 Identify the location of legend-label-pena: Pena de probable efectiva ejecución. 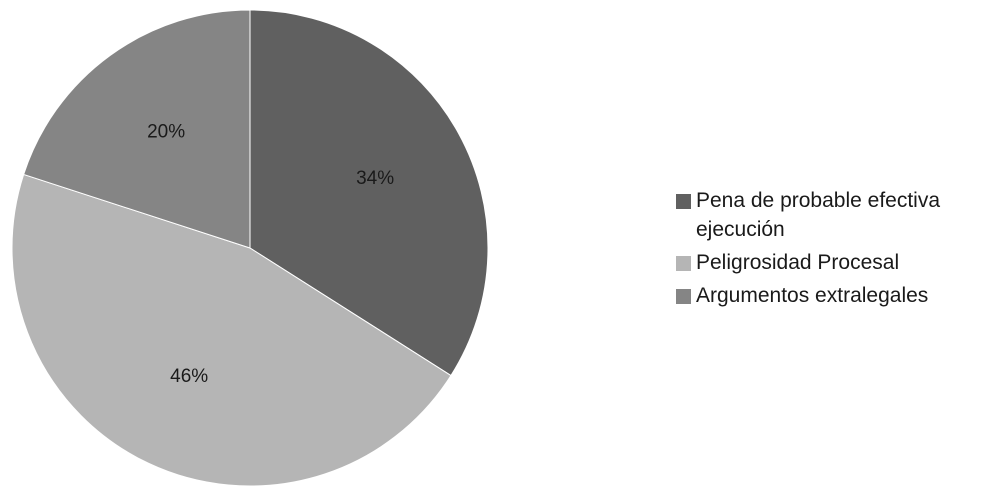
(818, 215).